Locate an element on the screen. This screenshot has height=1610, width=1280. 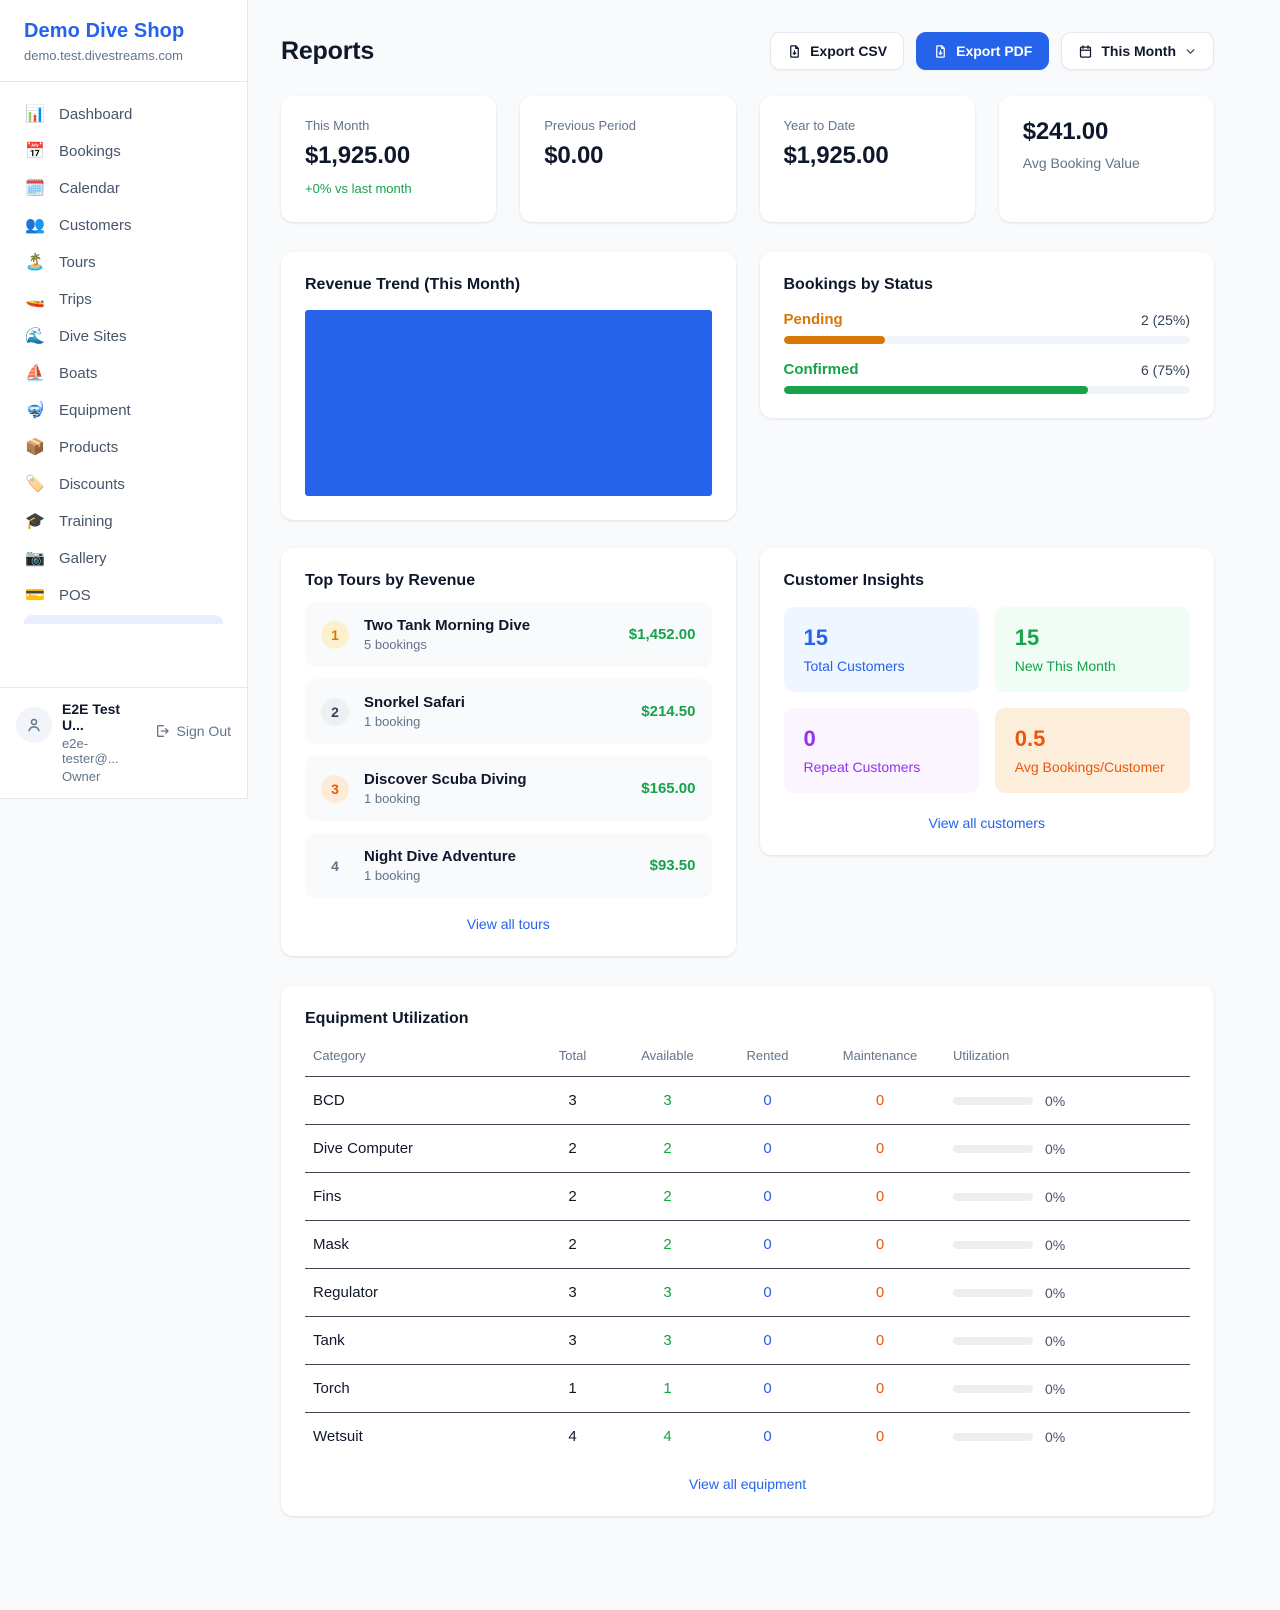
export-pdf-label: Export PDF is located at coordinates (994, 51).